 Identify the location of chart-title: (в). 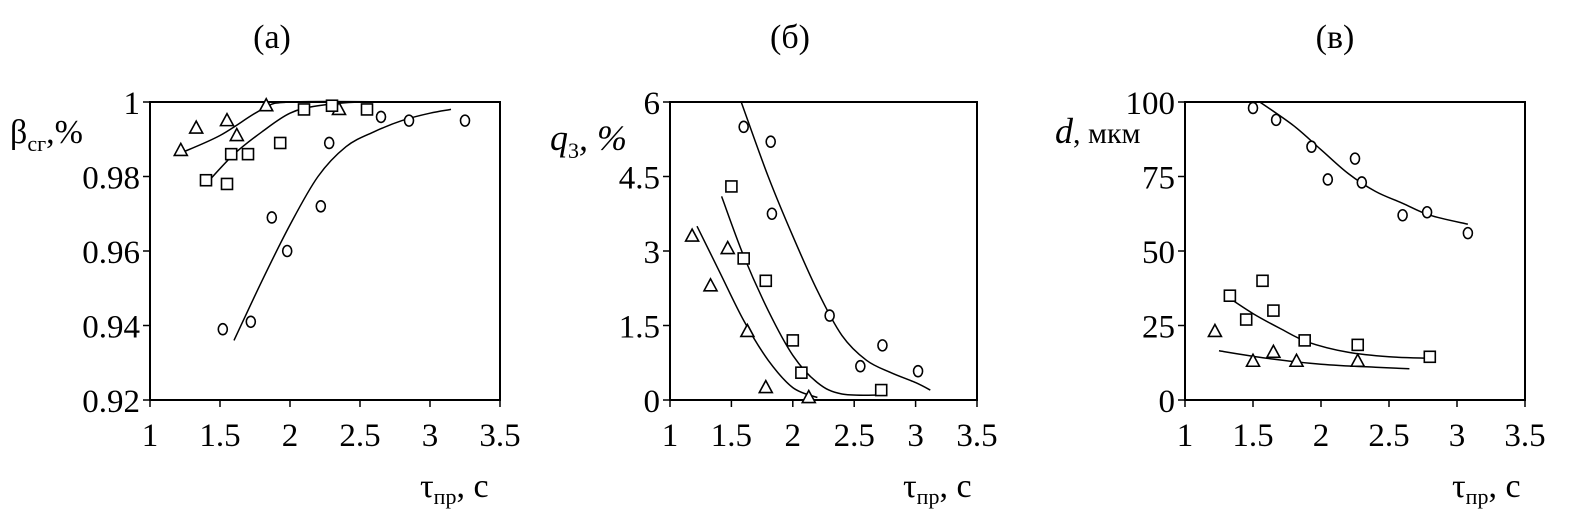
(1335, 37).